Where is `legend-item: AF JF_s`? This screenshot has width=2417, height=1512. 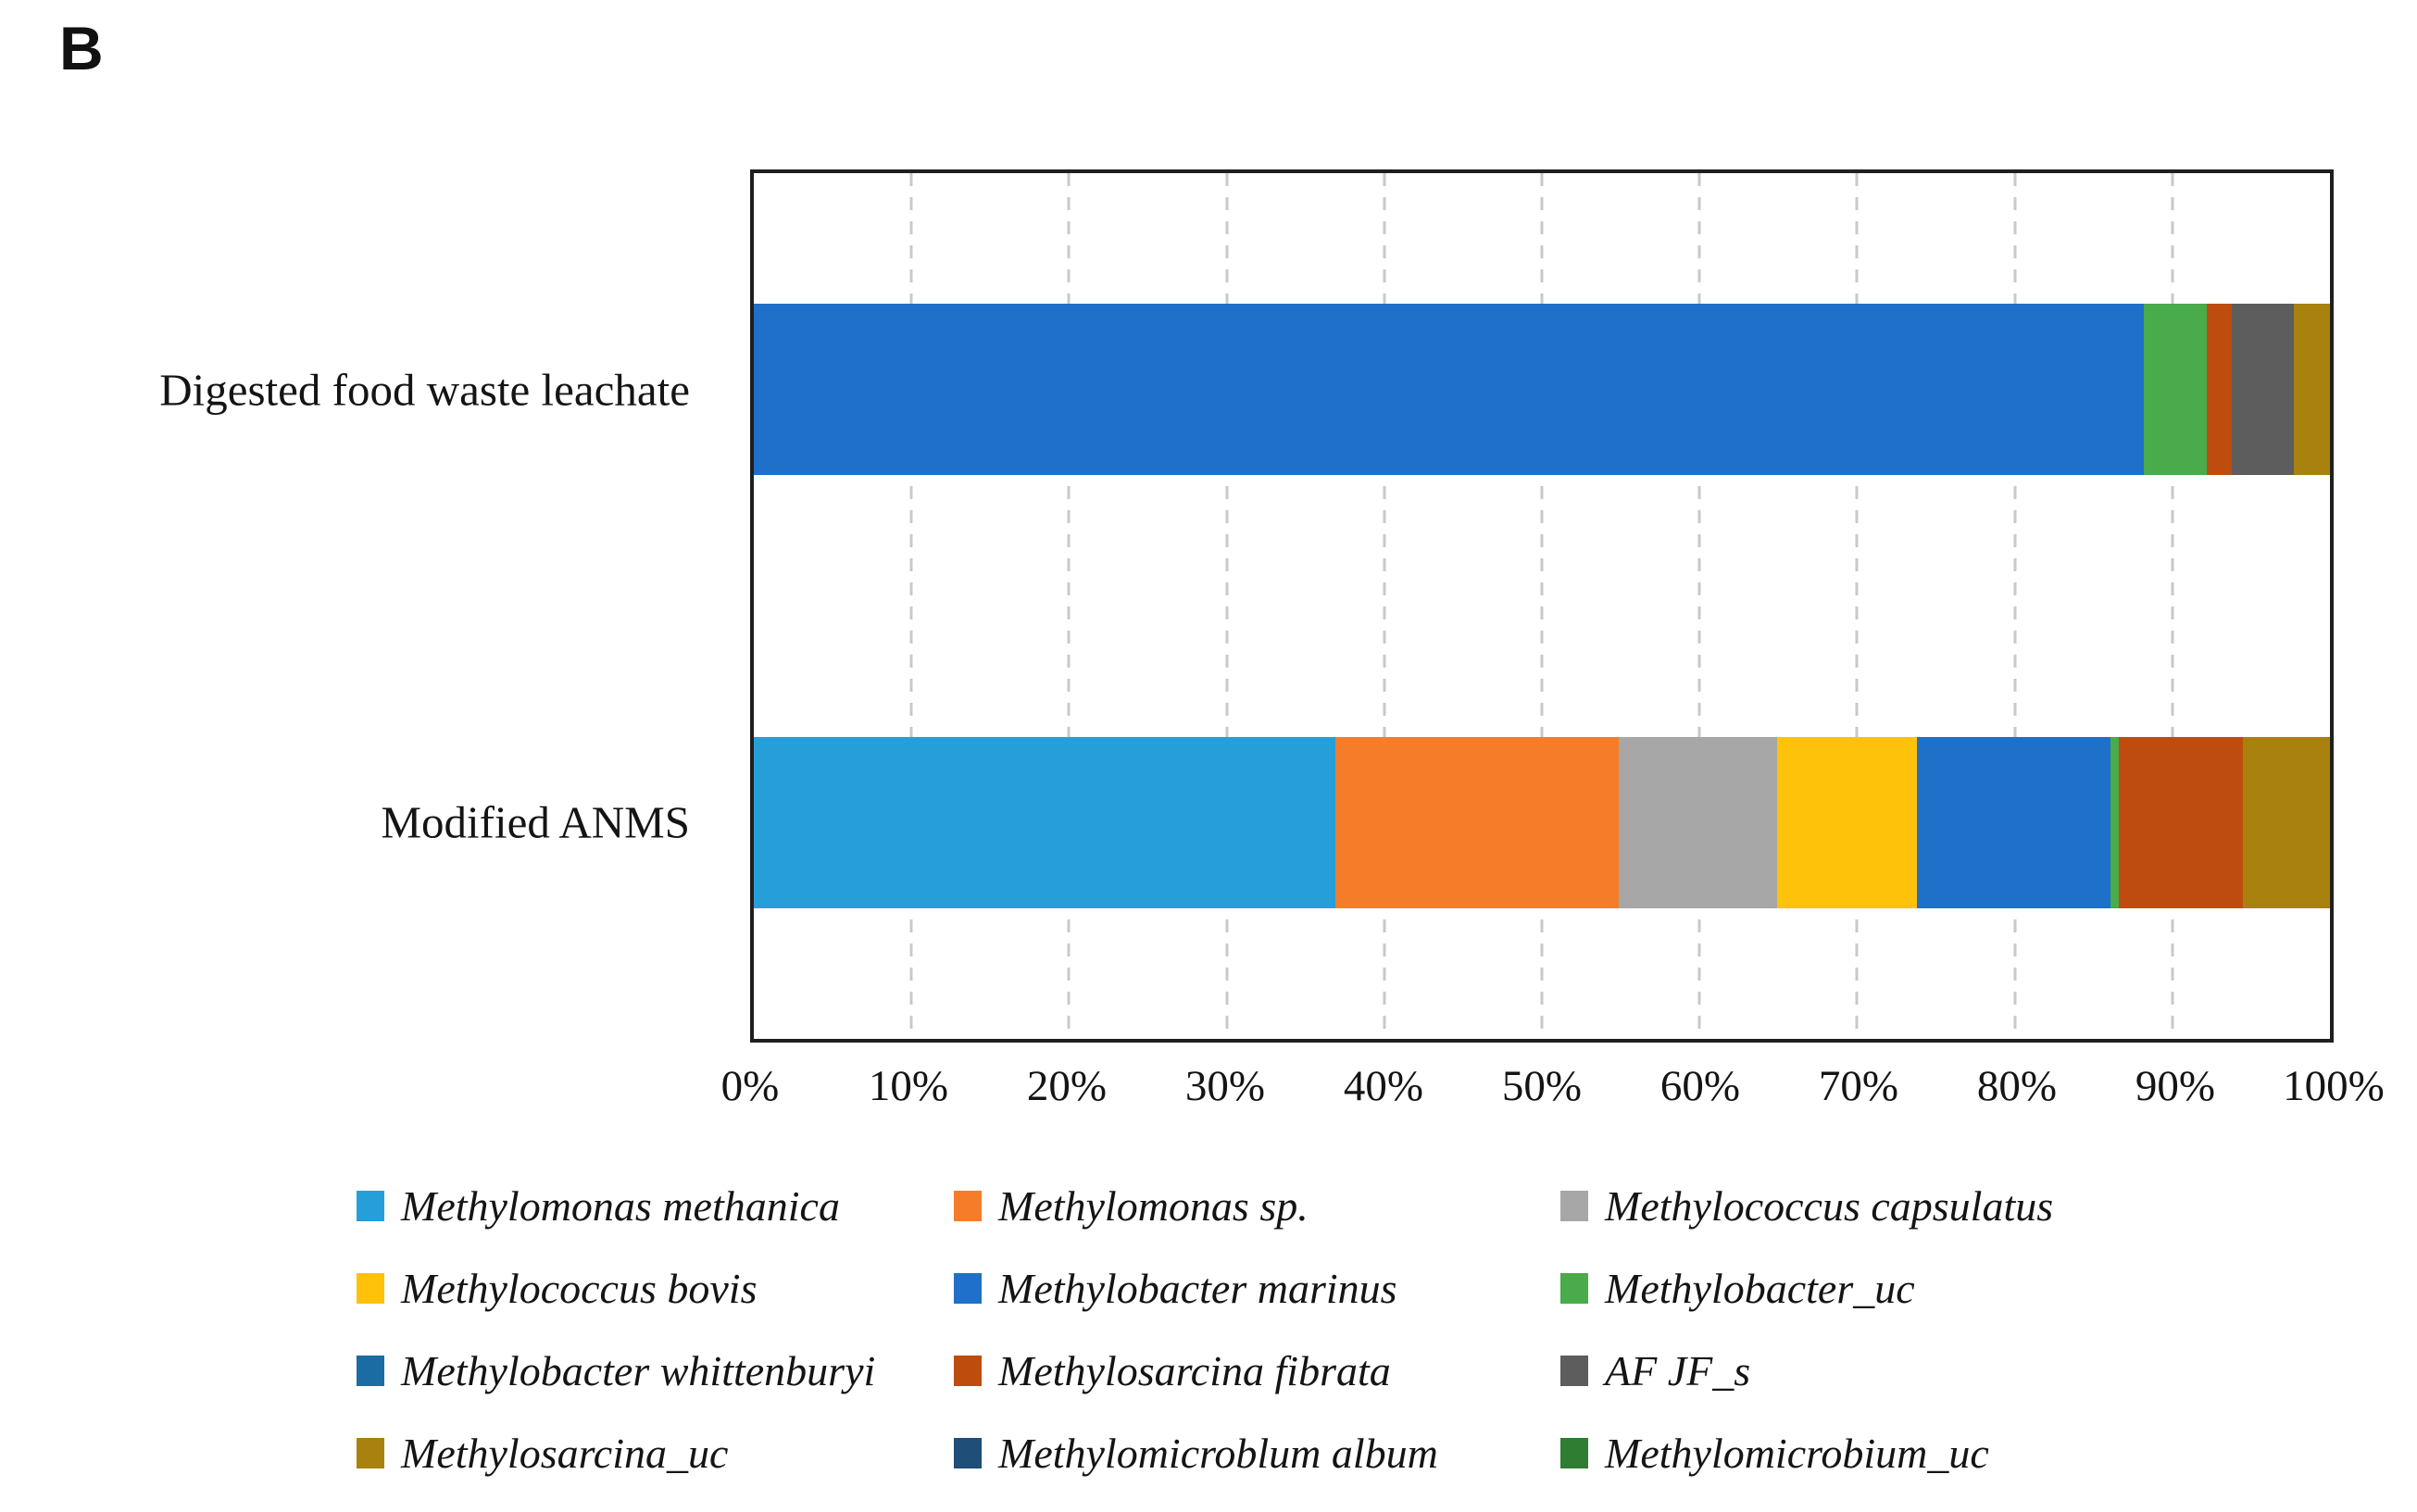
legend-item: AF JF_s is located at coordinates (1884, 1371).